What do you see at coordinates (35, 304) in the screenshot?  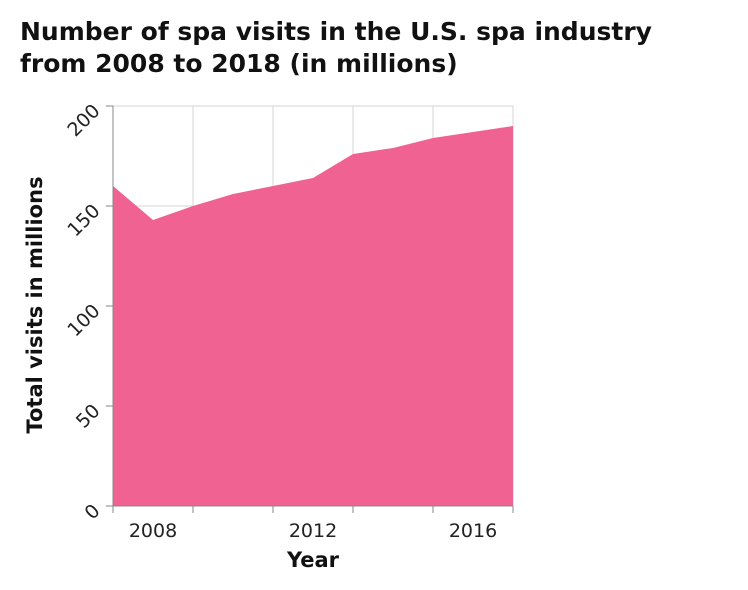 I see `y-axis-title: Total visits in millions` at bounding box center [35, 304].